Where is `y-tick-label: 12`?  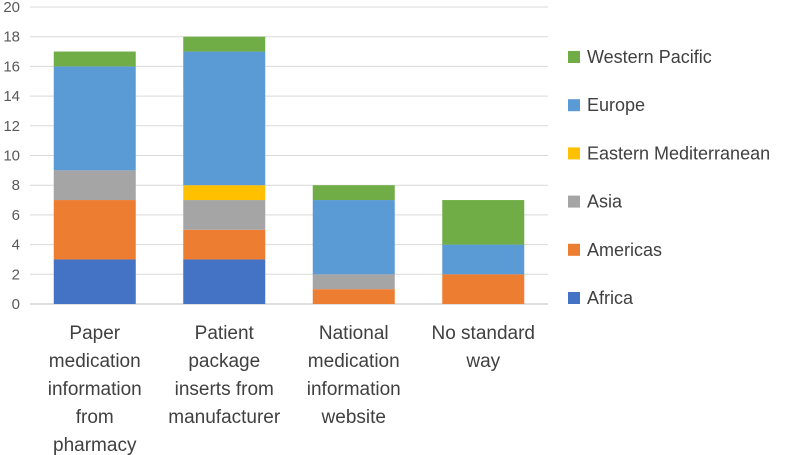
y-tick-label: 12 is located at coordinates (11, 126).